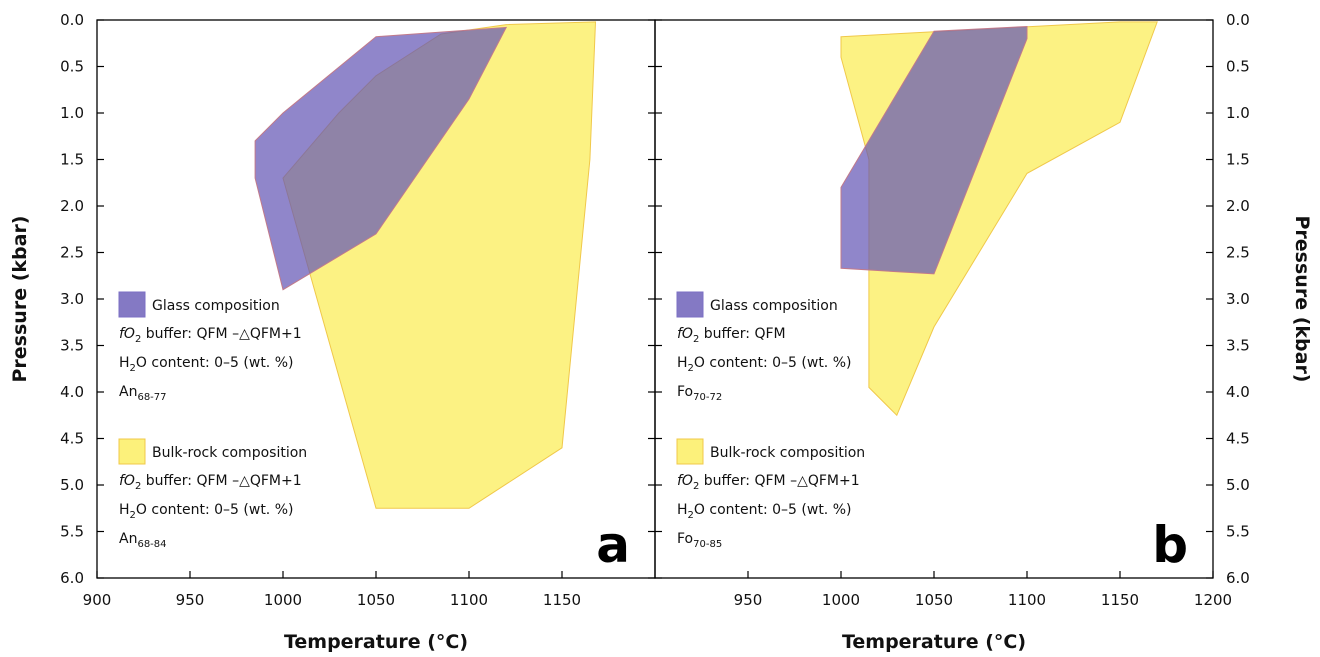 This screenshot has height=657, width=1320. What do you see at coordinates (707, 397) in the screenshot?
I see `legend-mineral-range-subscript: 70-72` at bounding box center [707, 397].